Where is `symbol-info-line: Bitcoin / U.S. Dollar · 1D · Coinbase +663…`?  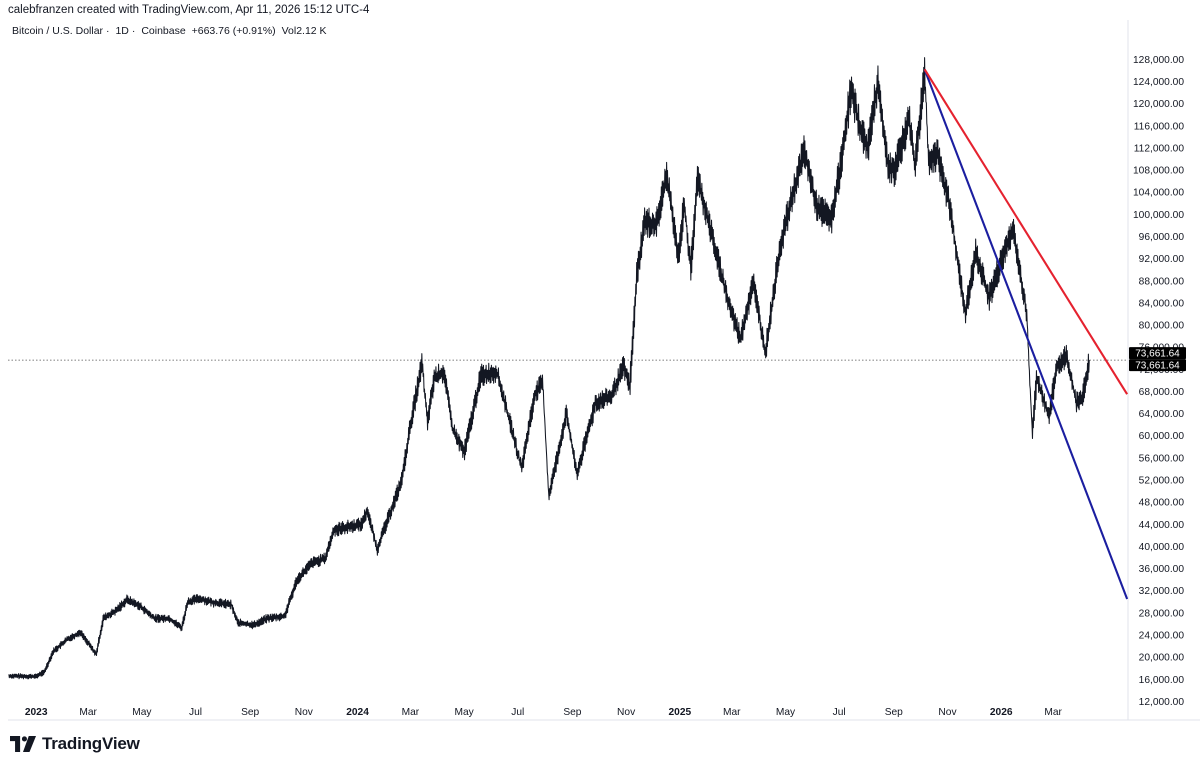 symbol-info-line: Bitcoin / U.S. Dollar · 1D · Coinbase +663… is located at coordinates (169, 31).